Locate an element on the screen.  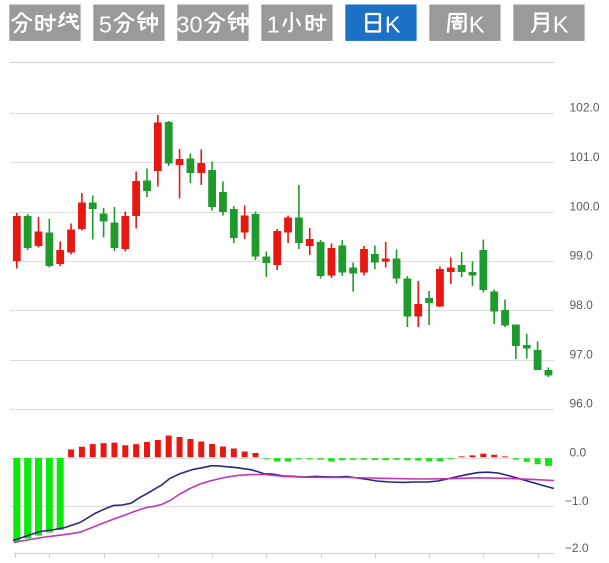
svg-text: 100.0 is located at coordinates (585, 207).